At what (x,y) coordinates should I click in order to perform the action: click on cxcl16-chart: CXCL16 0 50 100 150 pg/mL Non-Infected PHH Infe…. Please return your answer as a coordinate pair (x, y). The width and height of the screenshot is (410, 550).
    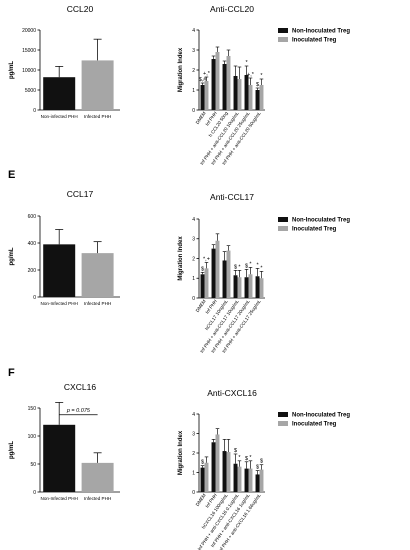
    Looking at the image, I should click on (64, 441).